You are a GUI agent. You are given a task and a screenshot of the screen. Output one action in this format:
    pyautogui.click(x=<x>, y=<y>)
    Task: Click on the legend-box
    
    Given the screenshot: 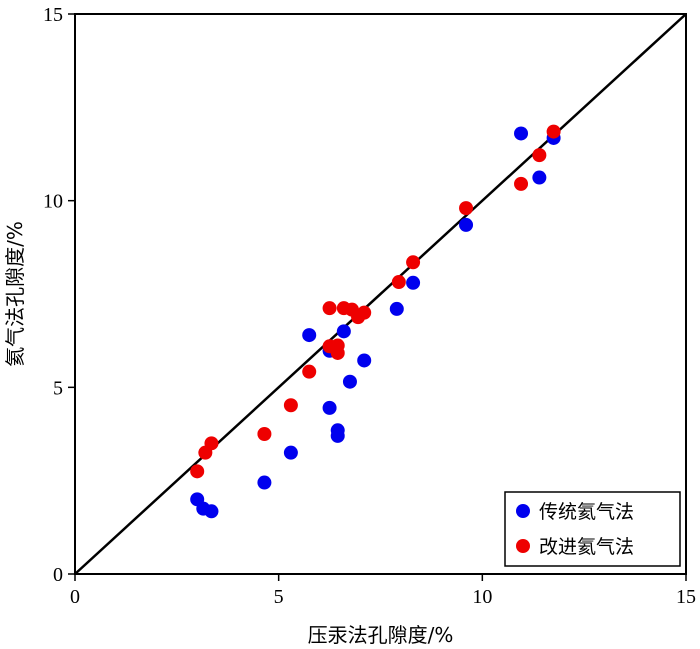 What is the action you would take?
    pyautogui.click(x=592, y=529)
    